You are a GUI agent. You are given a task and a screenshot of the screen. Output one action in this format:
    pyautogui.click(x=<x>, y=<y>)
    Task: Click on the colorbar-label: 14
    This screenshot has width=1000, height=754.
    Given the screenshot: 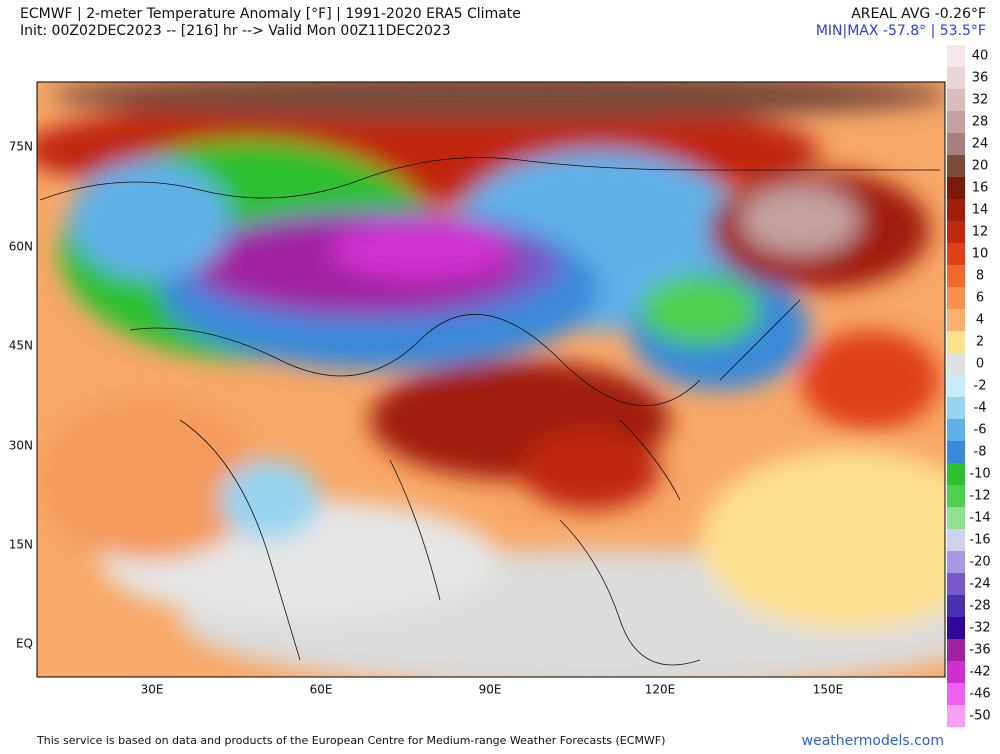 What is the action you would take?
    pyautogui.click(x=980, y=210)
    